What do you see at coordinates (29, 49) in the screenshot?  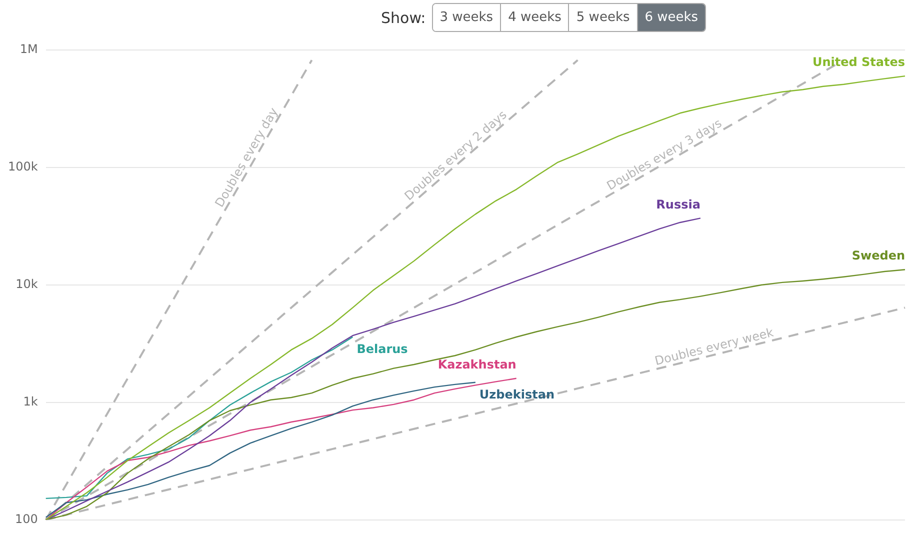 I see `y-tick-label: 1M` at bounding box center [29, 49].